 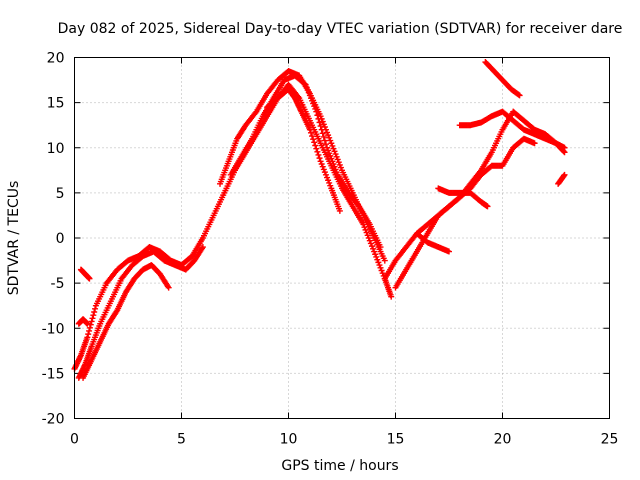 I want to click on series-track-k, so click(x=502, y=79).